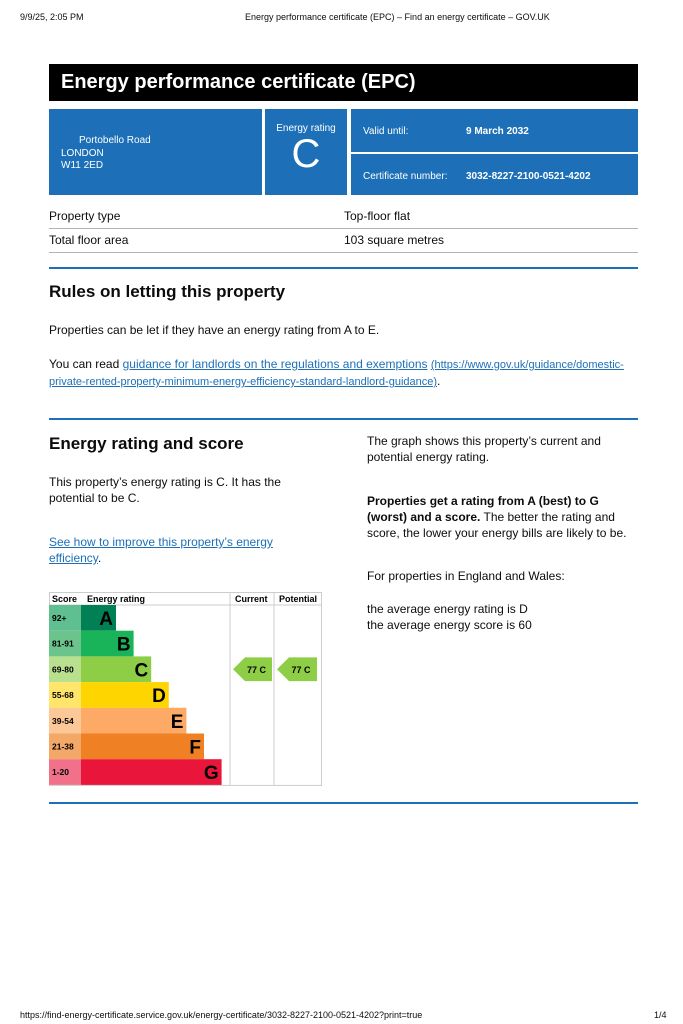 Image resolution: width=683 pixels, height=1024 pixels. I want to click on score-cell-C, so click(65, 669).